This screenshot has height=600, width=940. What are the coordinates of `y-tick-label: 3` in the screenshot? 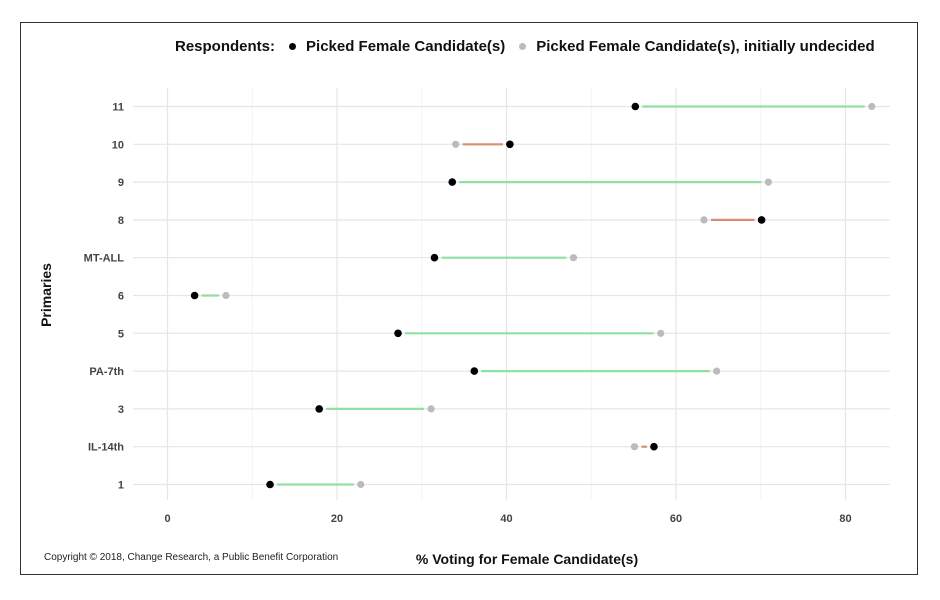 It's located at (121, 410).